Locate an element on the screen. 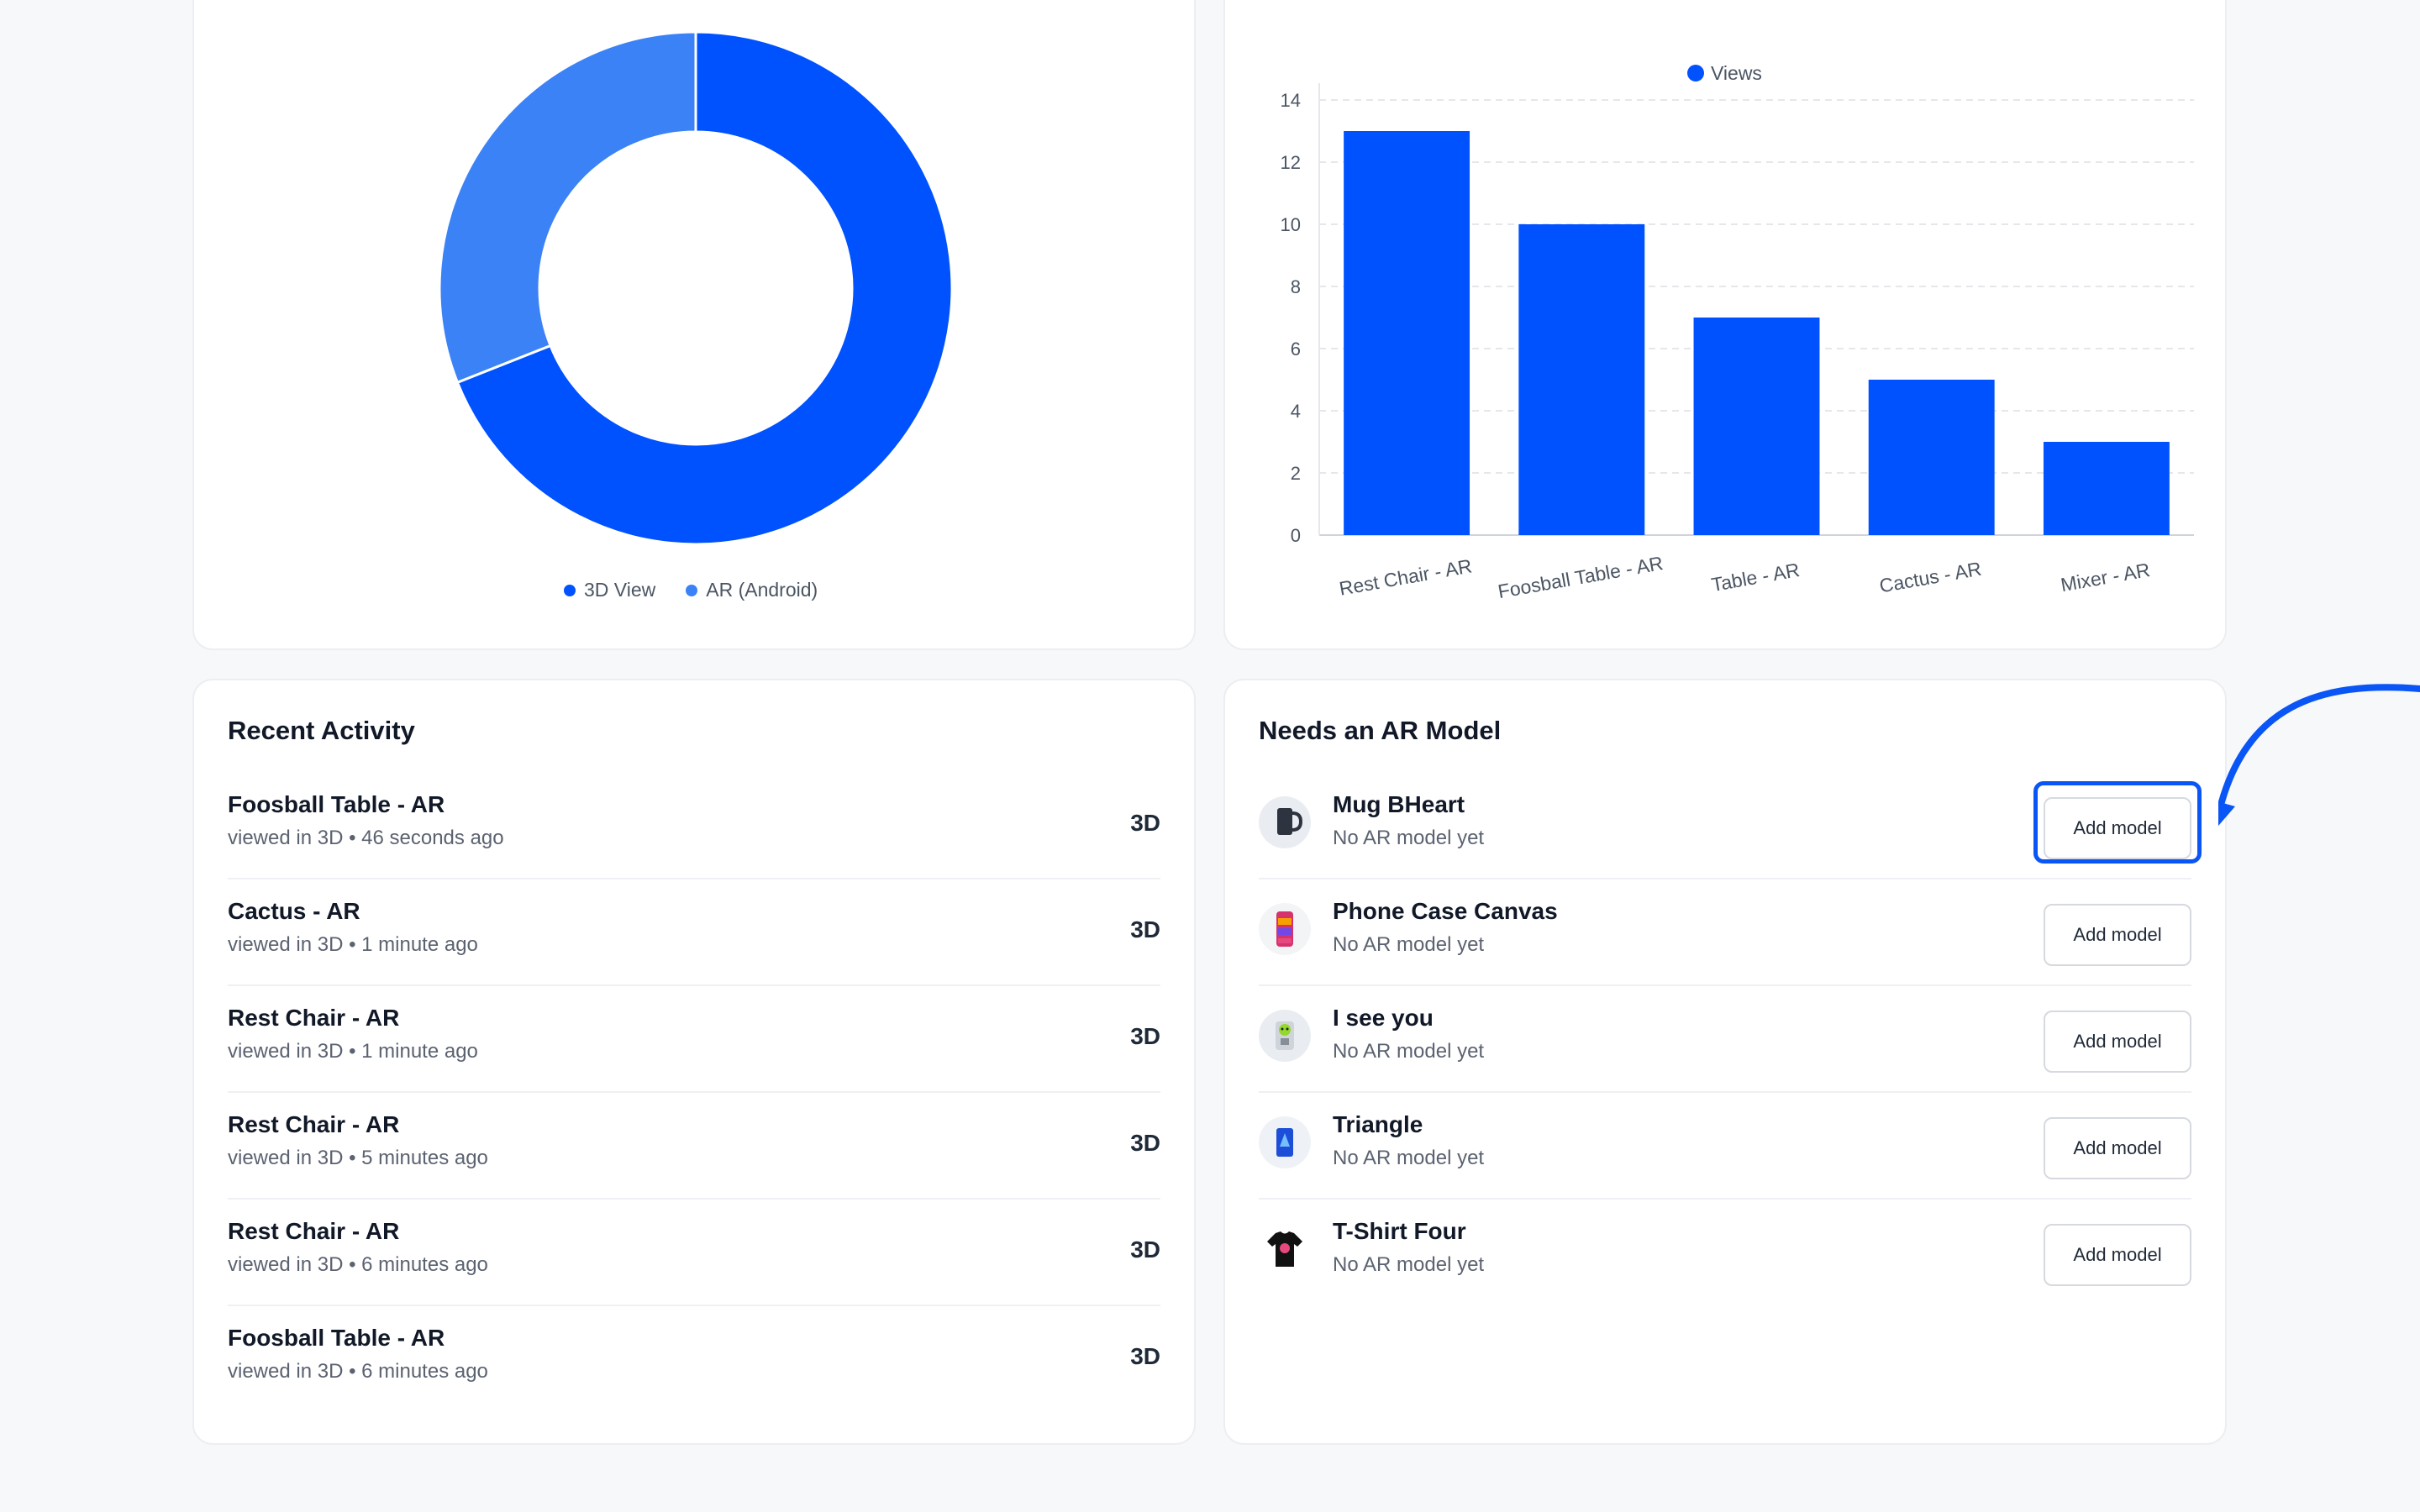 Image resolution: width=2420 pixels, height=1512 pixels. mug-face-thumbnail is located at coordinates (1285, 1036).